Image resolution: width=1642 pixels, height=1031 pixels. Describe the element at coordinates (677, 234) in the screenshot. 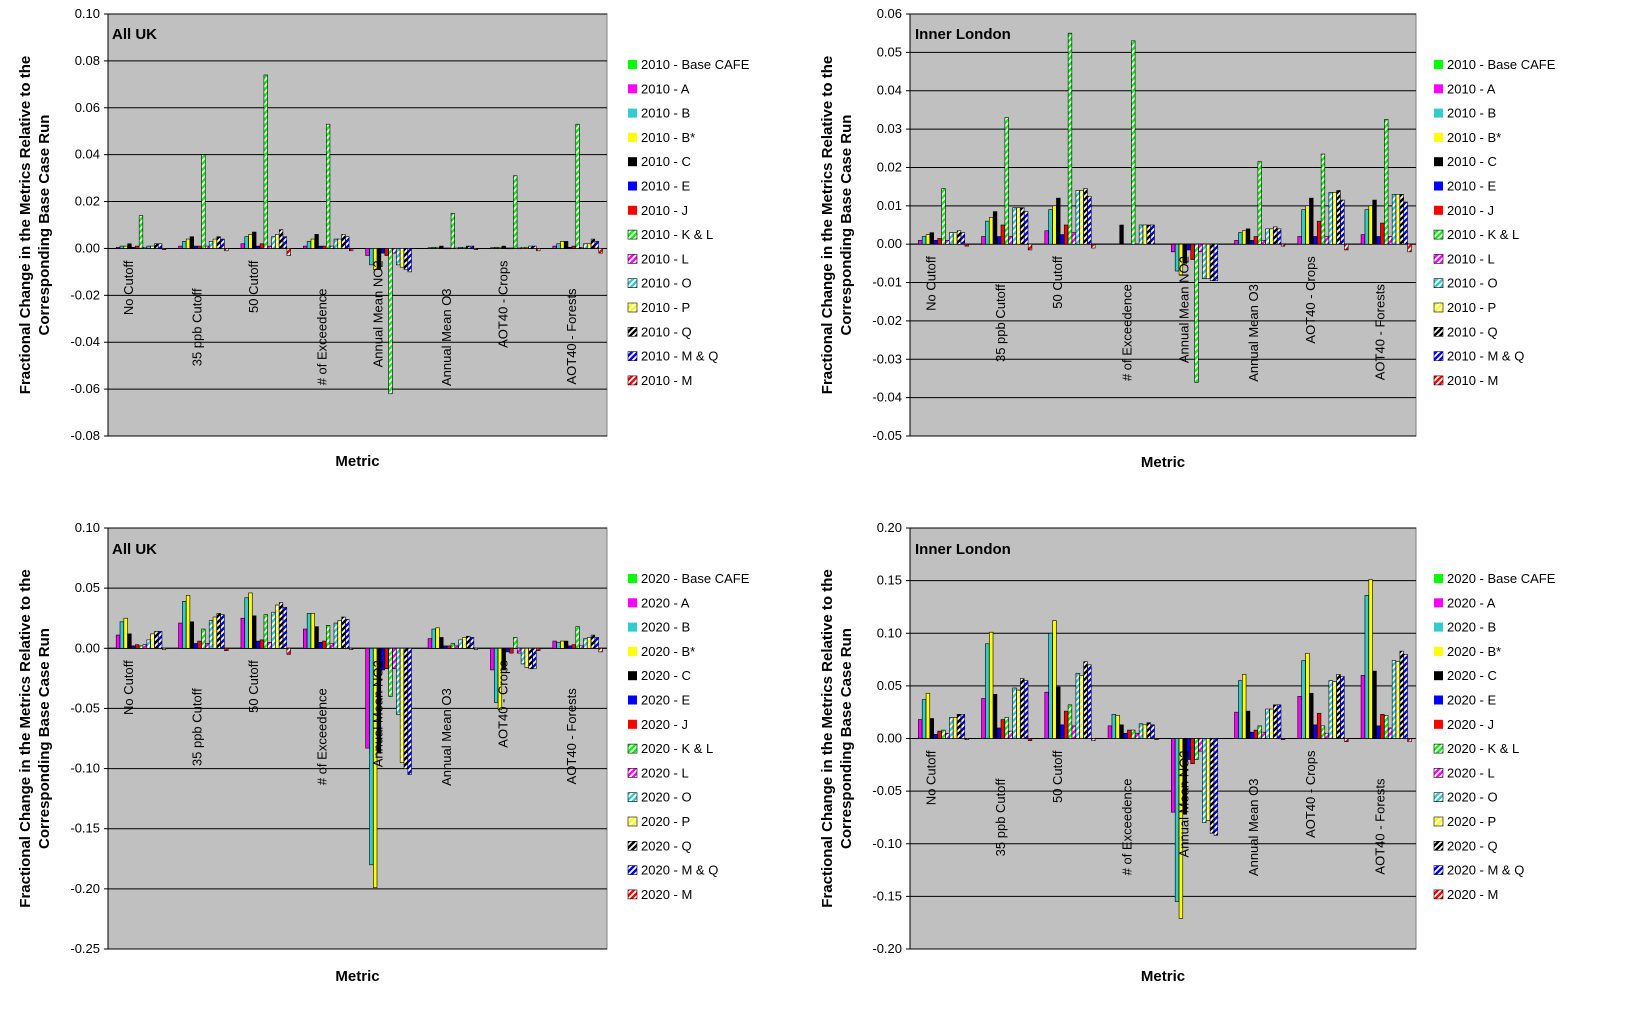

I see `legend-entry: 2010 - K & L` at that location.